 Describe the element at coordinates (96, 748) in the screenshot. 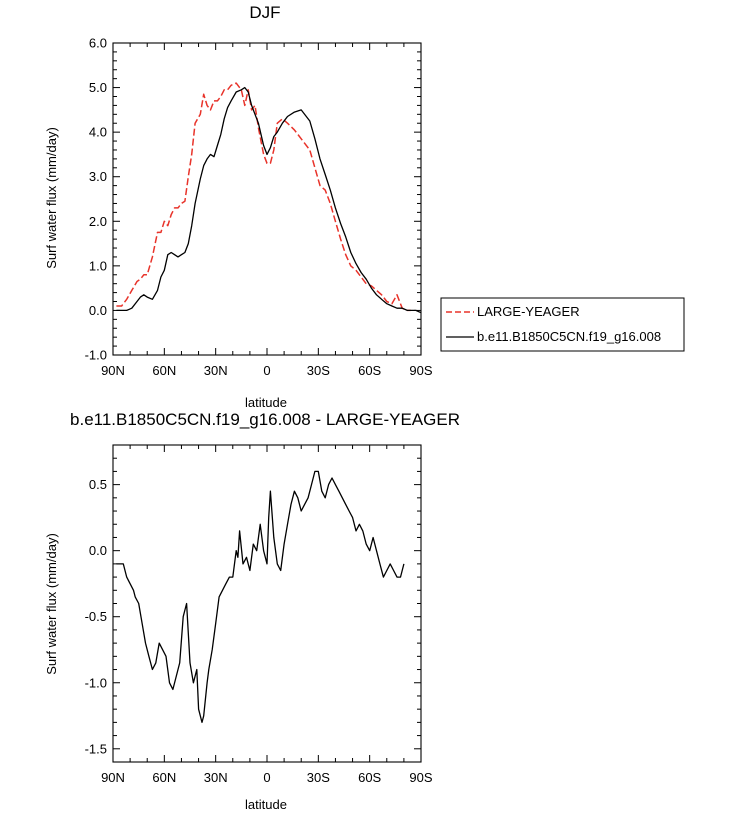

I see `y-tick-label: -1.5` at that location.